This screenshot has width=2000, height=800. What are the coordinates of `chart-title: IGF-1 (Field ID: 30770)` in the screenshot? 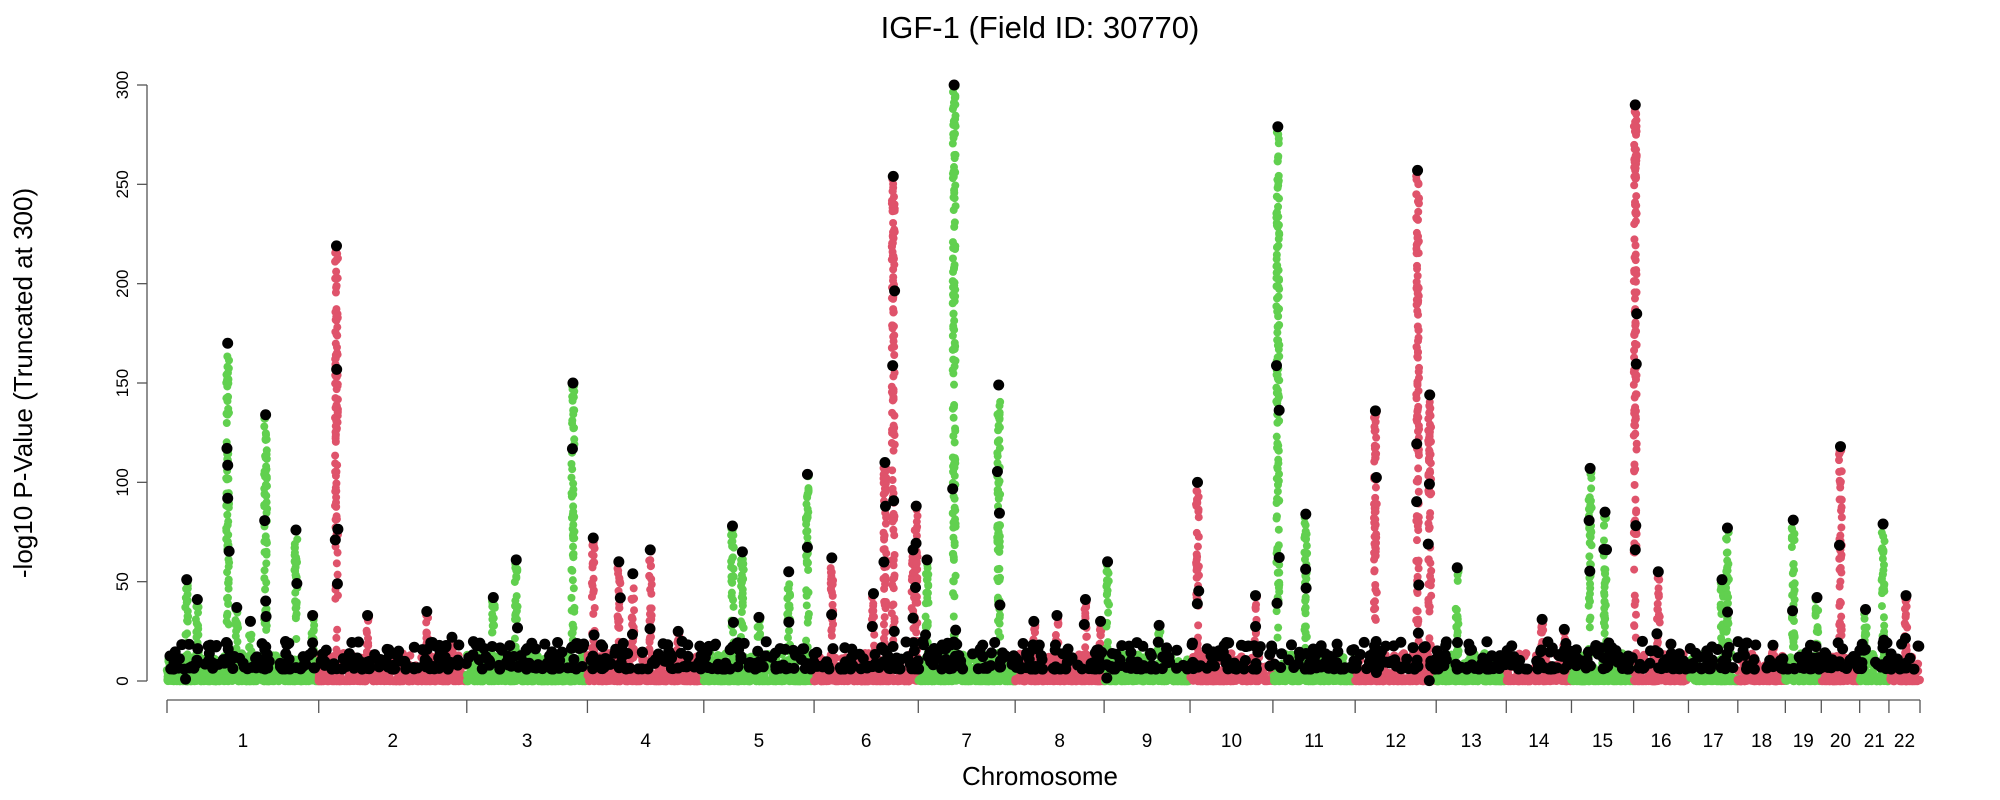 It's located at (1040, 27).